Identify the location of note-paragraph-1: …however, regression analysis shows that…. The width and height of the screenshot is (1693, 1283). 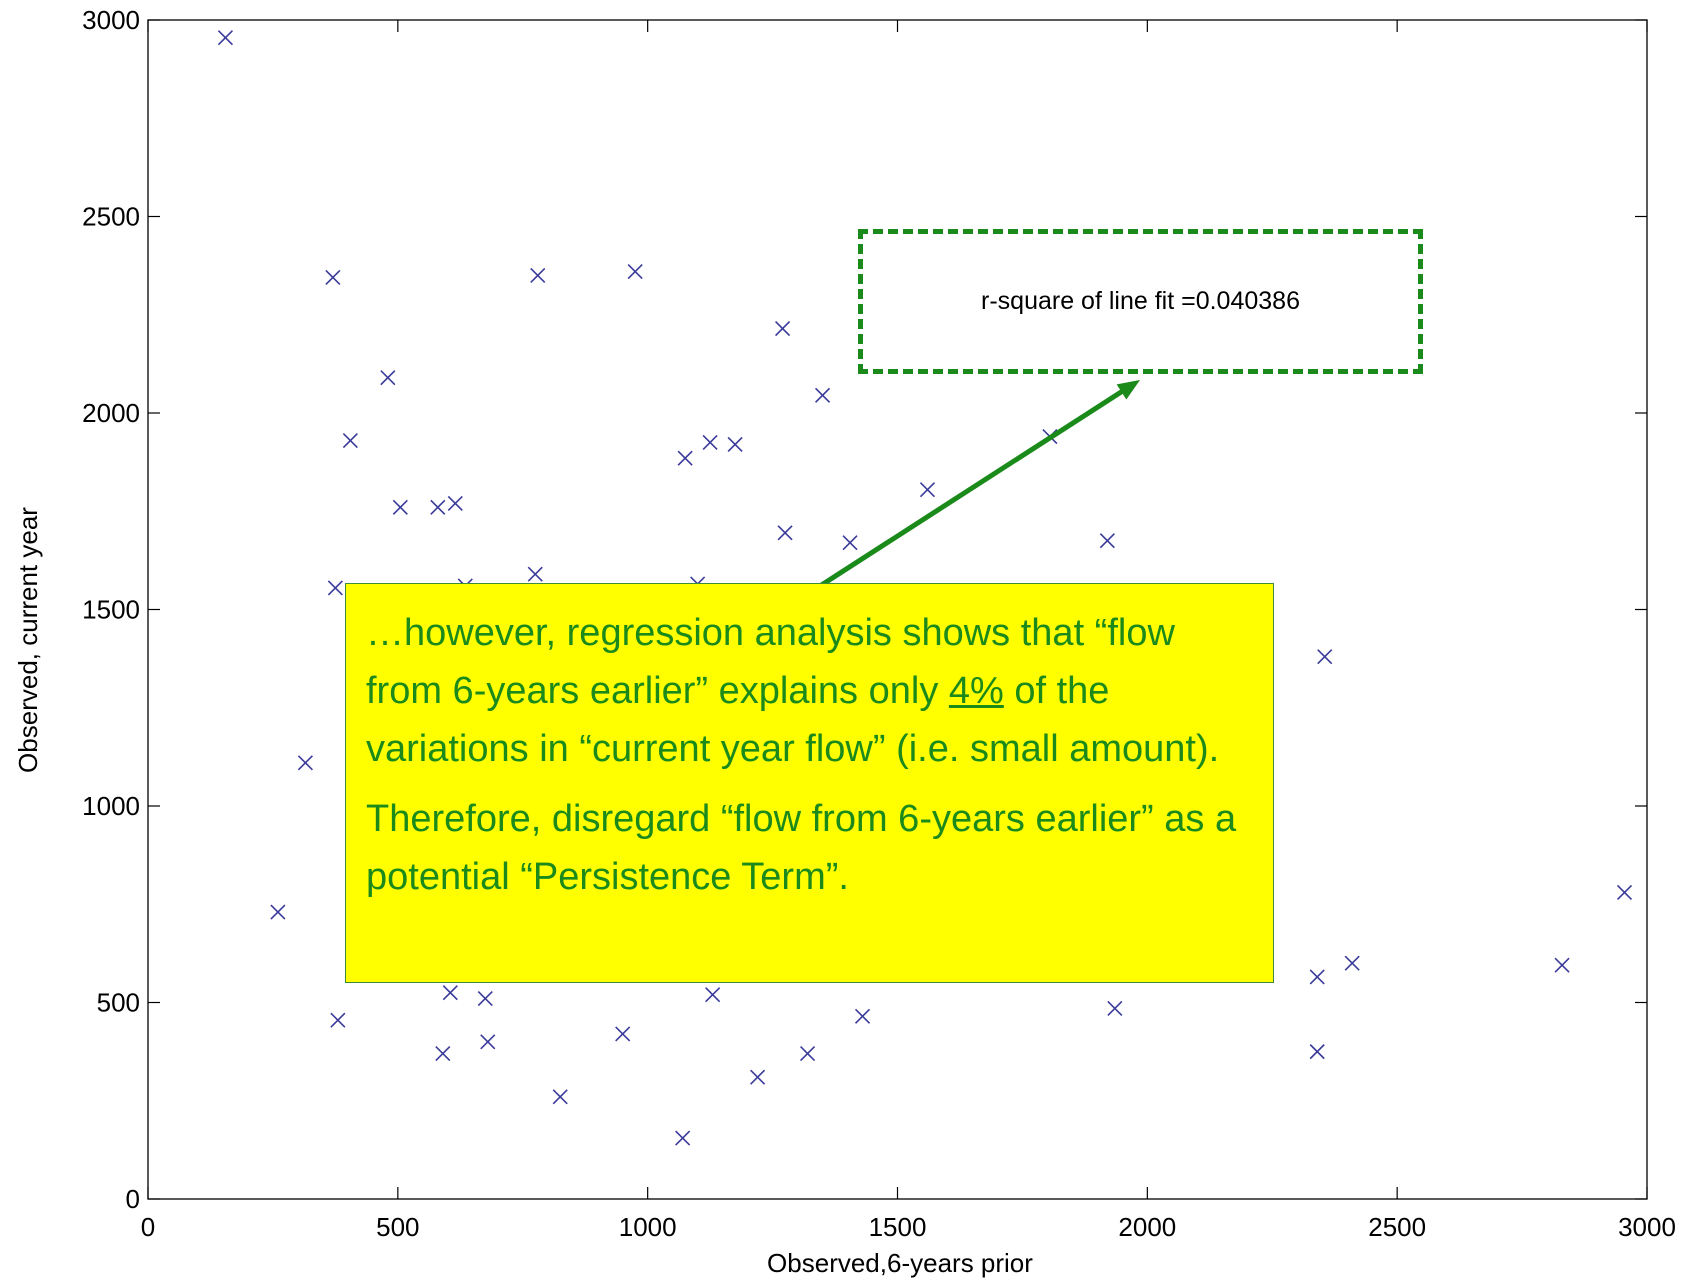
(809, 691).